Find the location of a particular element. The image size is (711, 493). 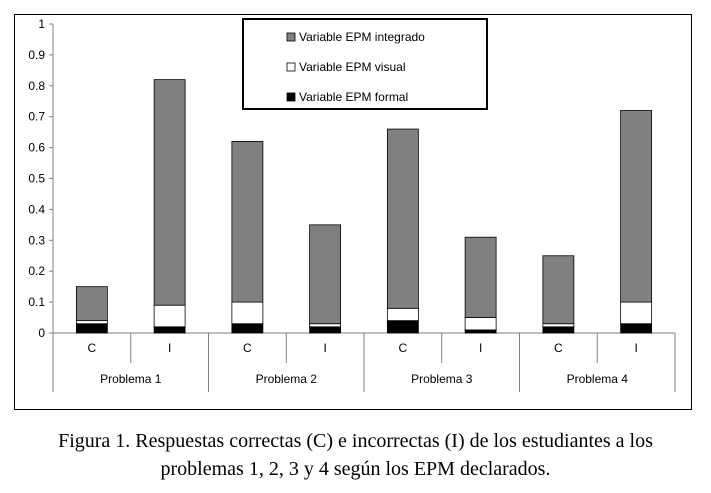

y-tick-label: 0.4 is located at coordinates (36, 209).